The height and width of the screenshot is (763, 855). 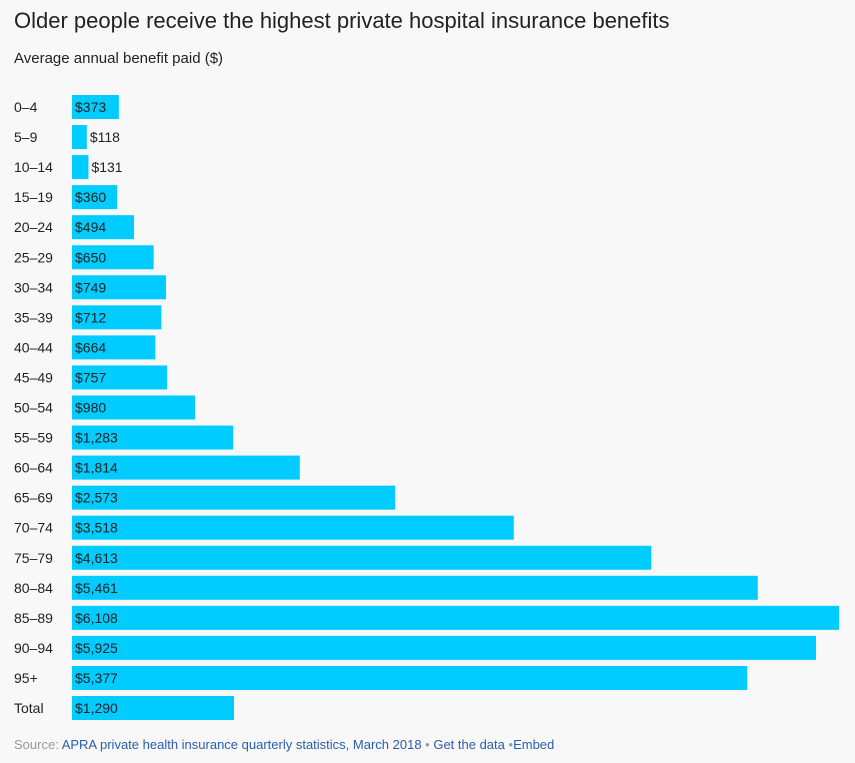 What do you see at coordinates (119, 58) in the screenshot?
I see `chart-subtitle: Average annual benefit paid ($)` at bounding box center [119, 58].